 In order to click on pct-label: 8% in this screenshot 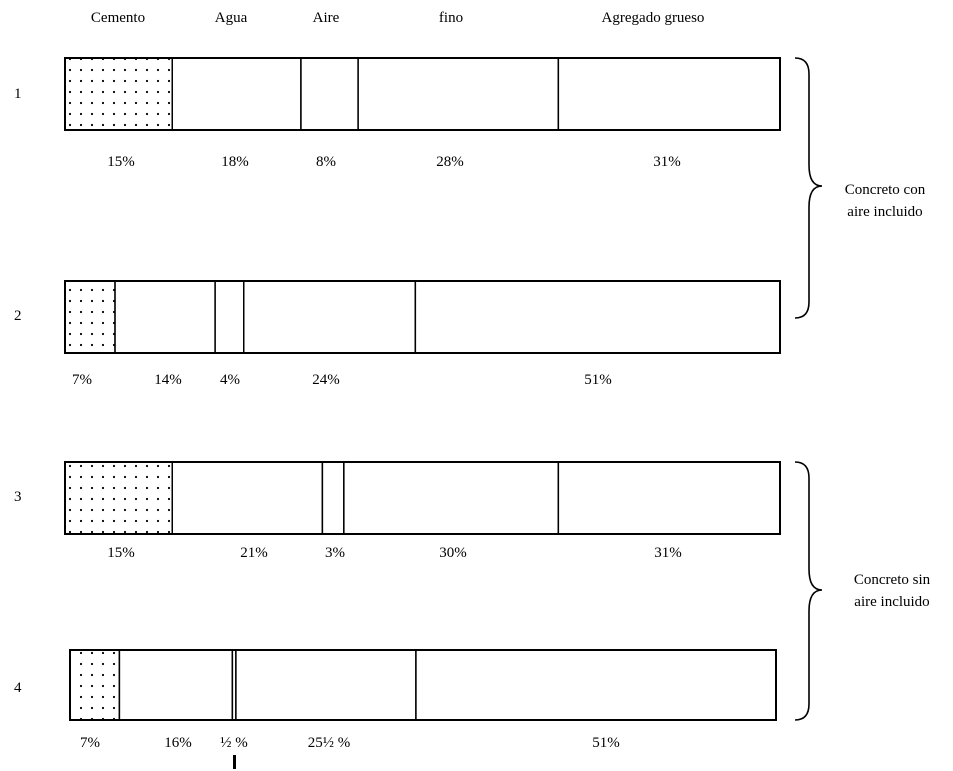, I will do `click(326, 162)`.